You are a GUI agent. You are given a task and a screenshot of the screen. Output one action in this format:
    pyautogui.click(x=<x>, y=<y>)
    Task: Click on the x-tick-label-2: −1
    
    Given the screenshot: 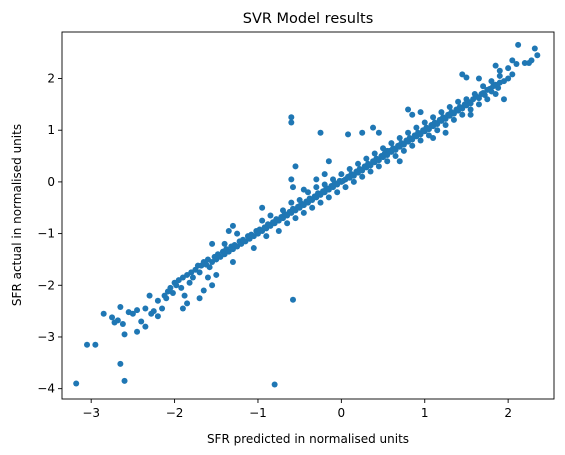 What is the action you would take?
    pyautogui.click(x=258, y=413)
    